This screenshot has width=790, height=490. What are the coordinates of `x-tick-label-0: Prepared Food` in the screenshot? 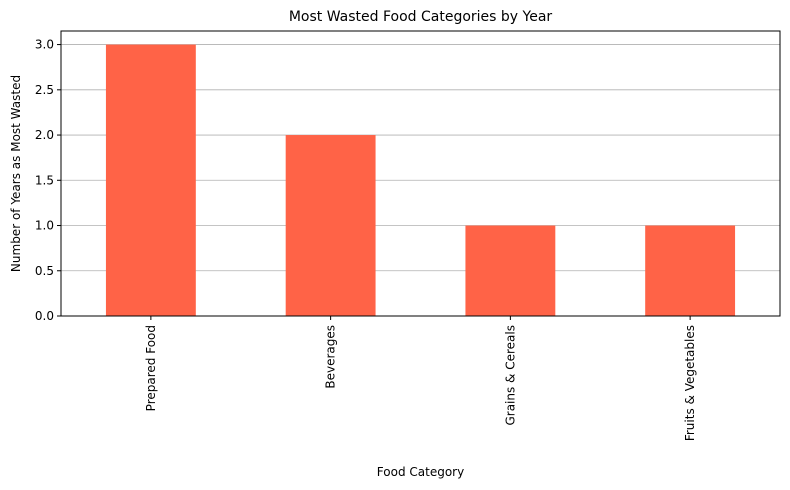 It's located at (151, 368).